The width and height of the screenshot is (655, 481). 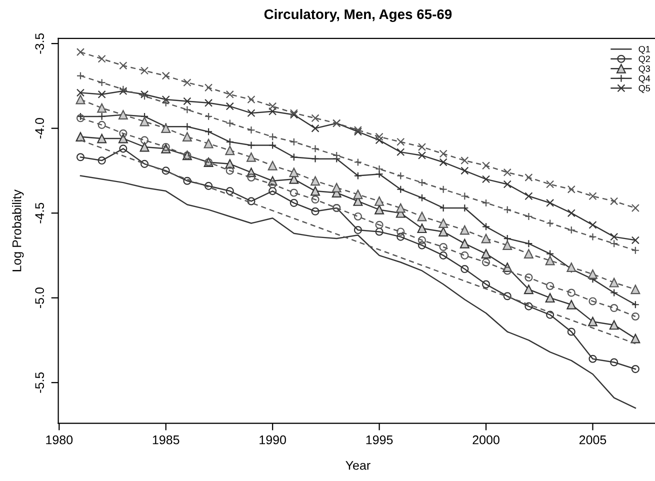 I want to click on legend-label: Q2, so click(x=644, y=60).